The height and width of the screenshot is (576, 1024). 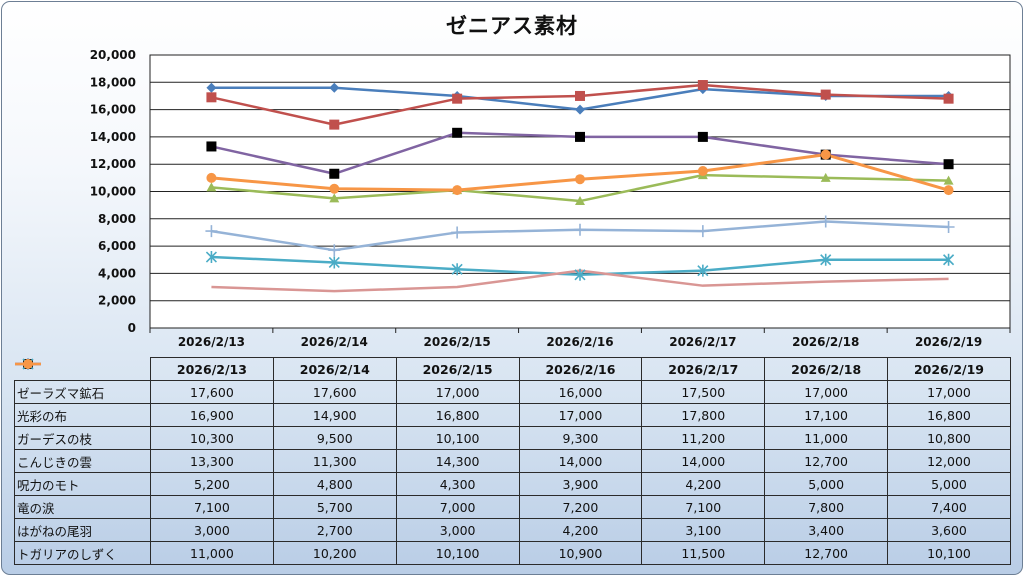 I want to click on table-cell-value: 10,900, so click(x=580, y=553).